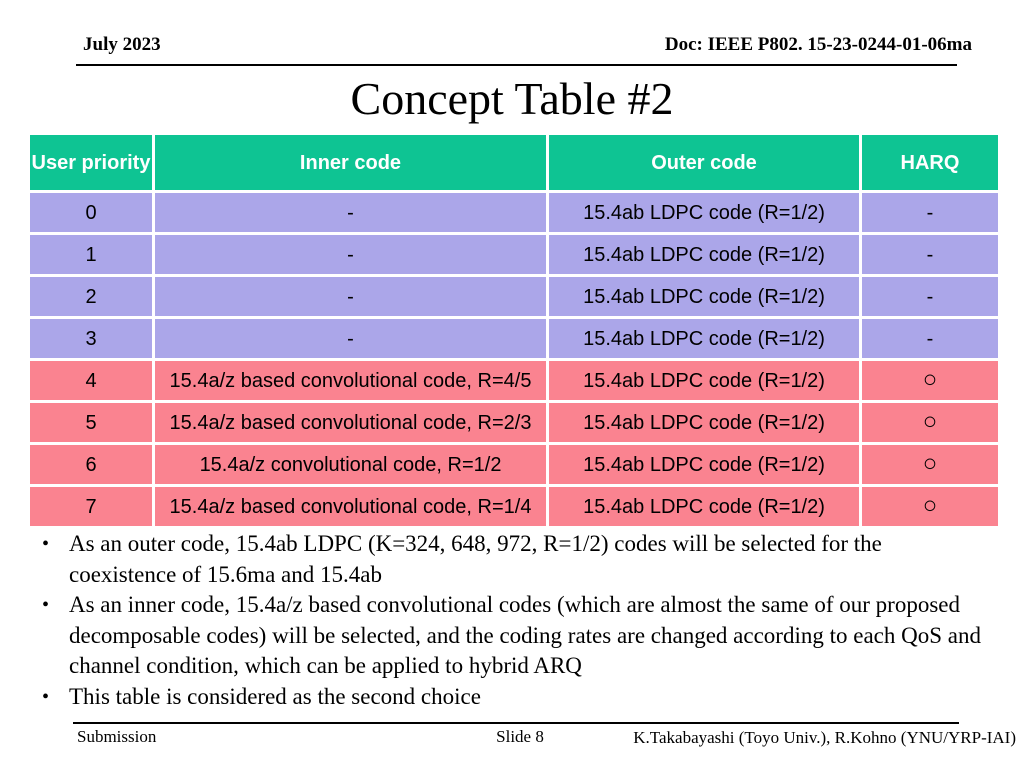 This screenshot has width=1024, height=768. What do you see at coordinates (930, 254) in the screenshot?
I see `cell-harq-row-1: -` at bounding box center [930, 254].